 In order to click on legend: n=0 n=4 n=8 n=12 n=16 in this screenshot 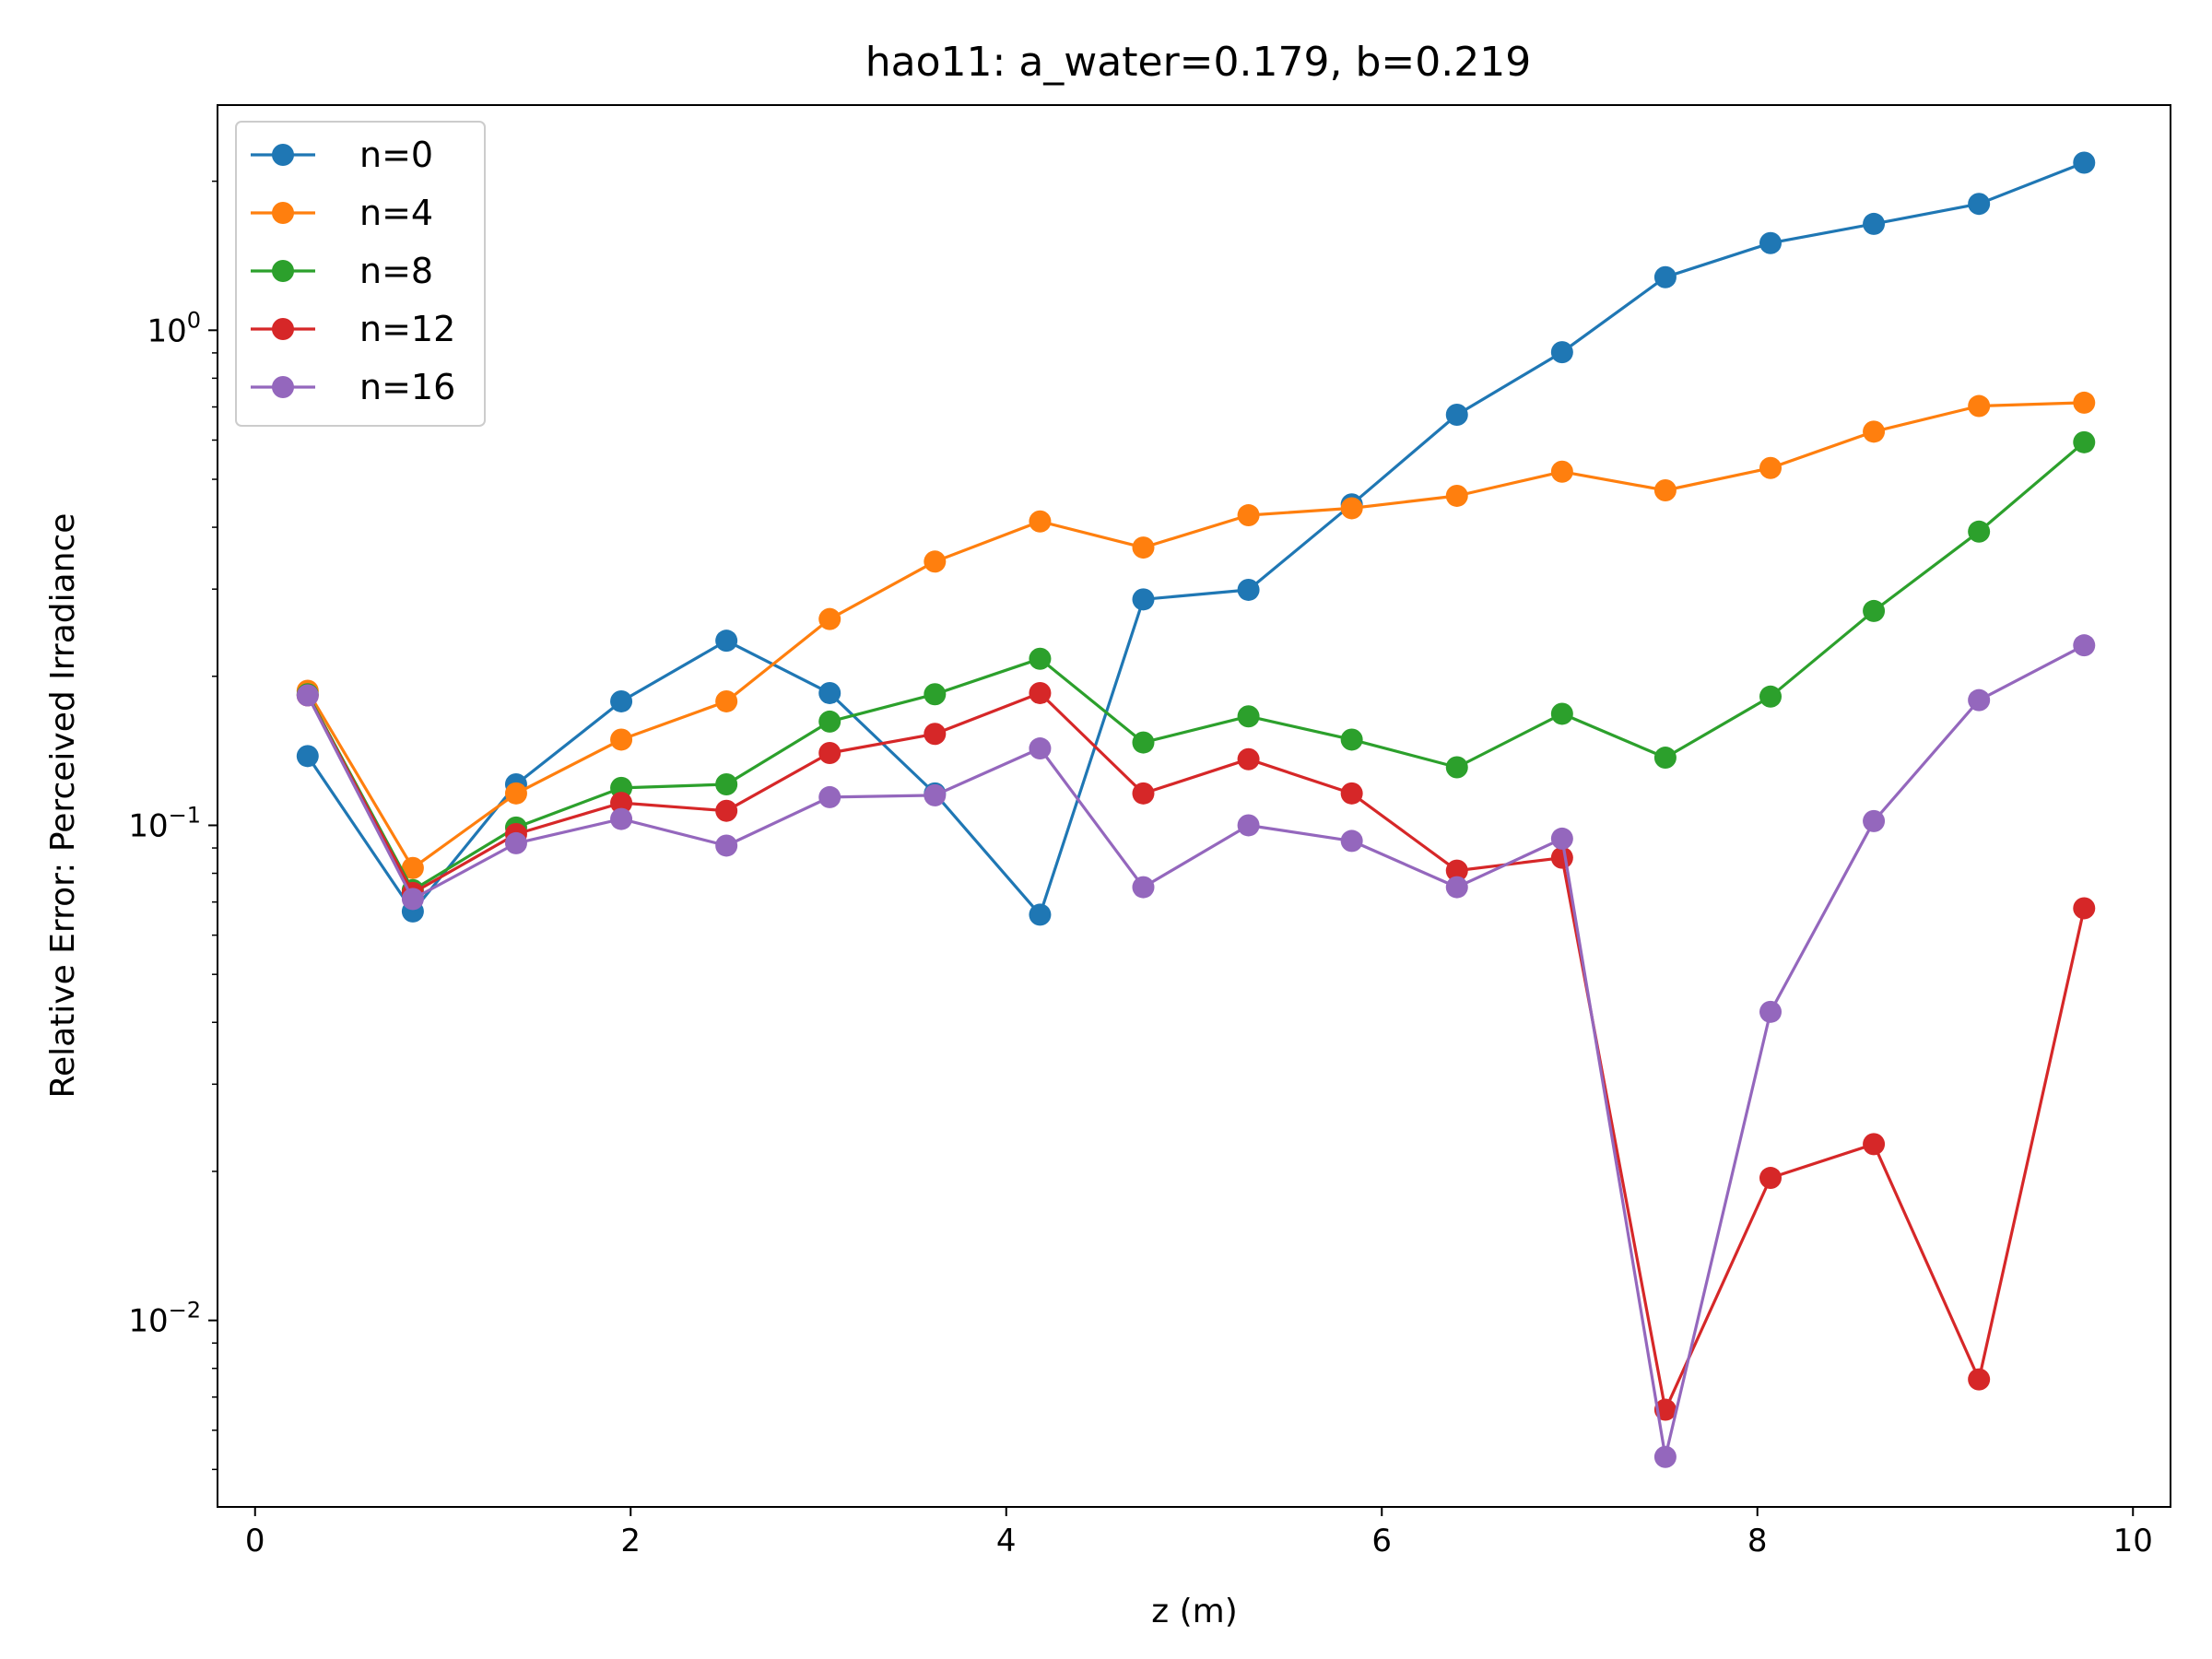, I will do `click(360, 274)`.